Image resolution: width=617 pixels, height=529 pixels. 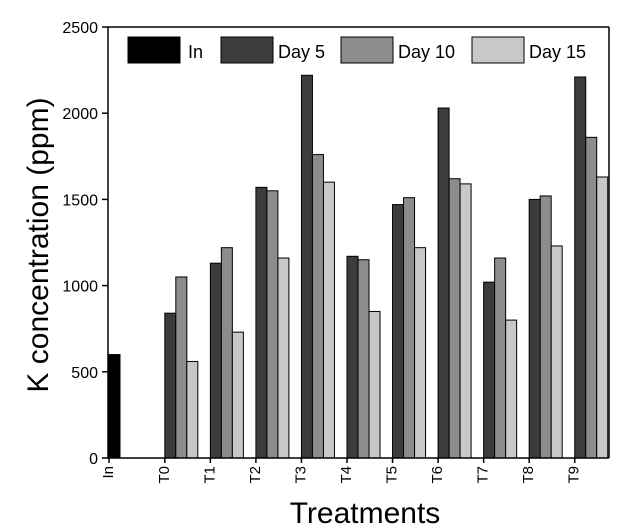 I want to click on y-axis-title: K concentration (ppm), so click(x=38, y=244).